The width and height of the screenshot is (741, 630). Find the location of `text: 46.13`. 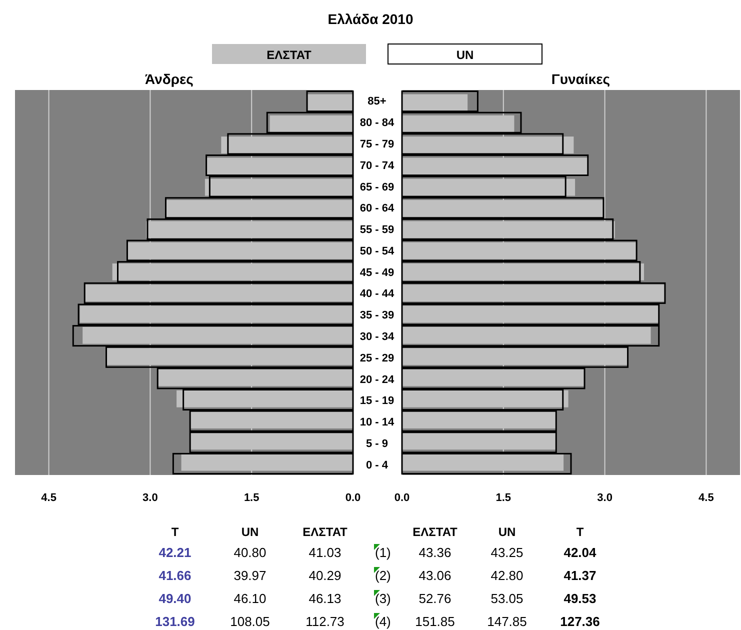

text: 46.13 is located at coordinates (325, 598).